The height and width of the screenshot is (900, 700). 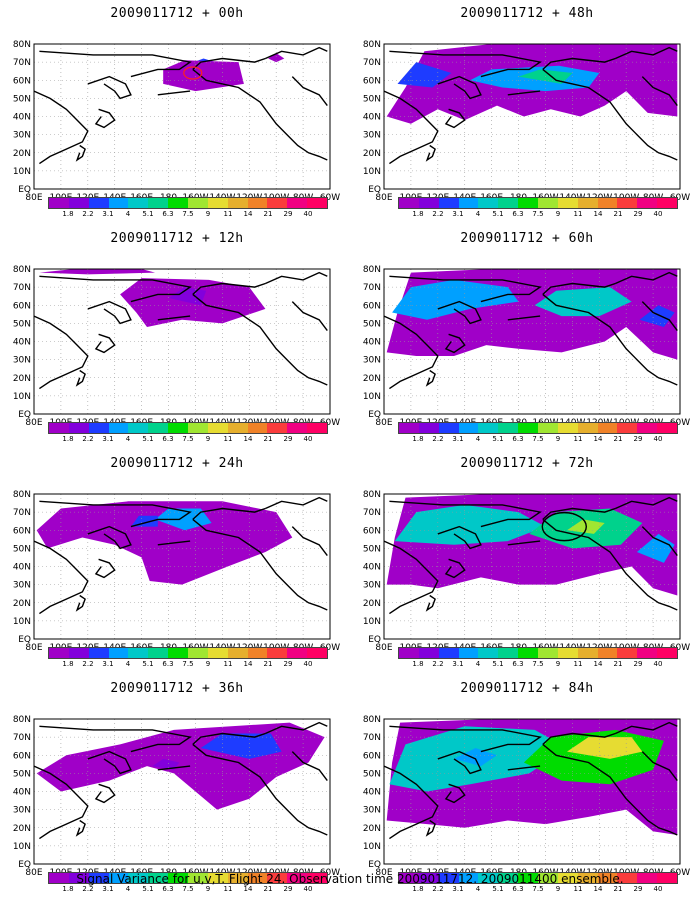 What do you see at coordinates (177, 688) in the screenshot?
I see `panel-title: 2009011712 + 36h` at bounding box center [177, 688].